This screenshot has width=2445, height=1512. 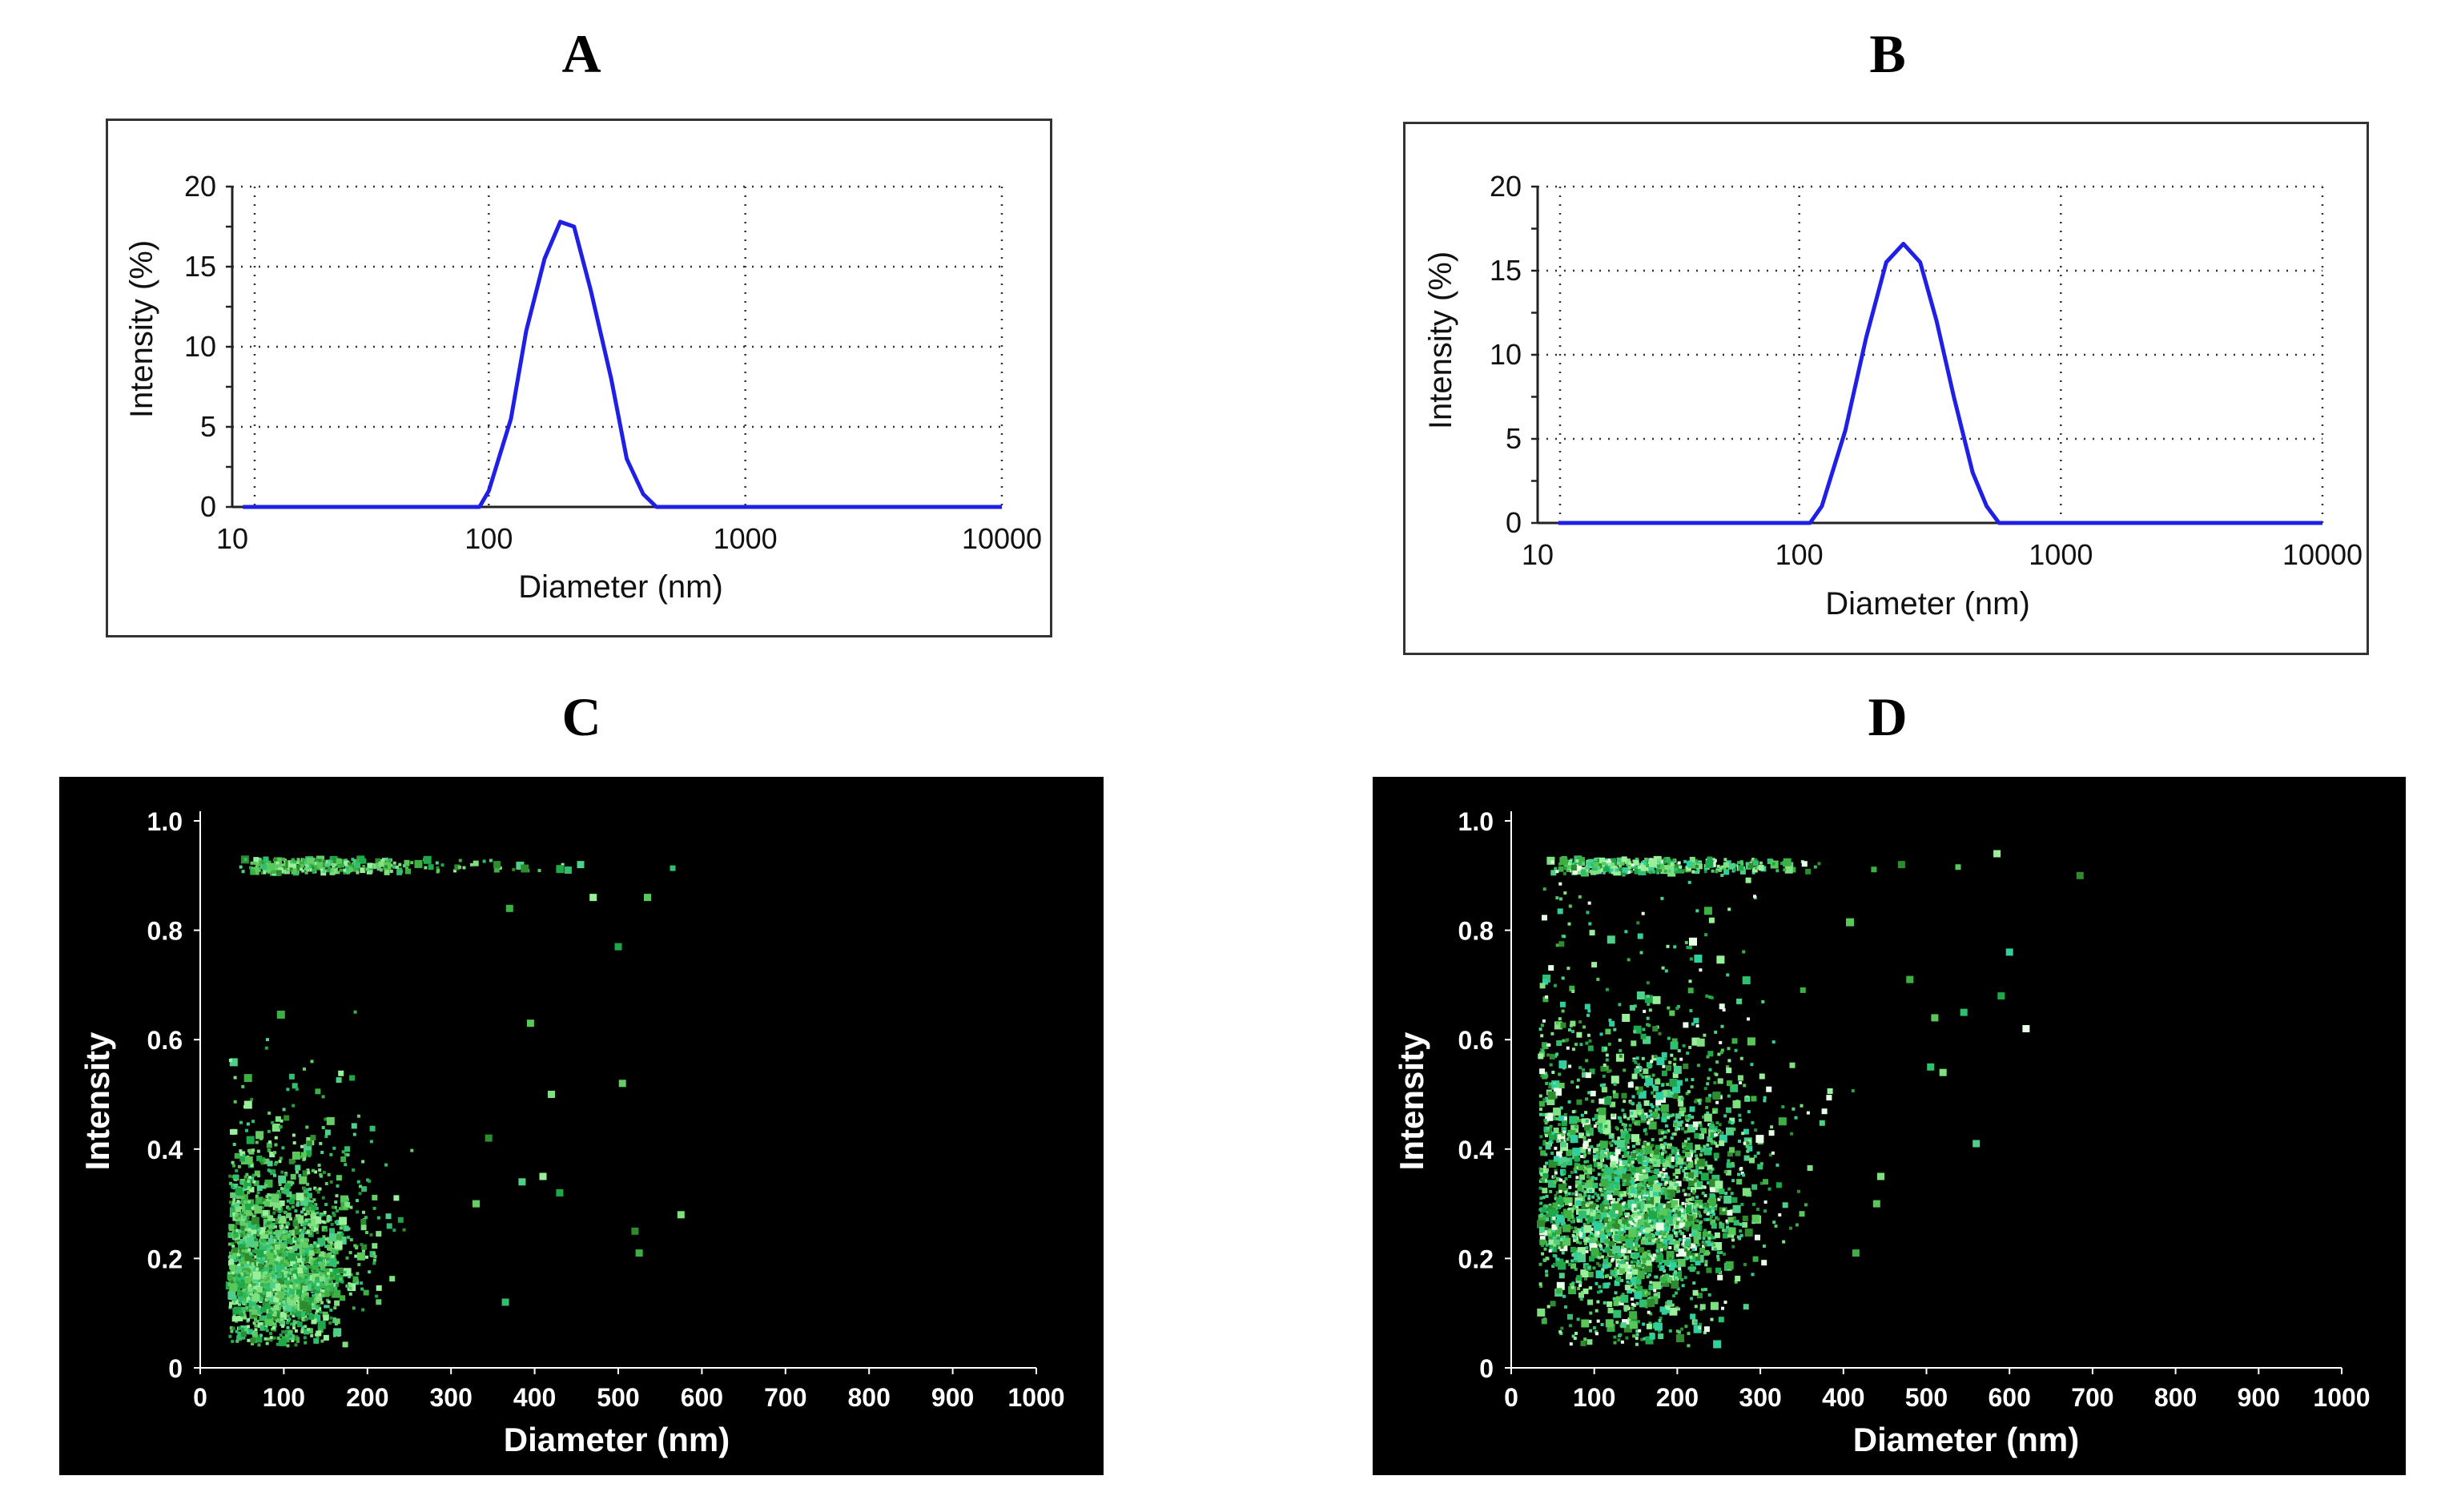 What do you see at coordinates (208, 506) in the screenshot?
I see `y-tick-label: 0` at bounding box center [208, 506].